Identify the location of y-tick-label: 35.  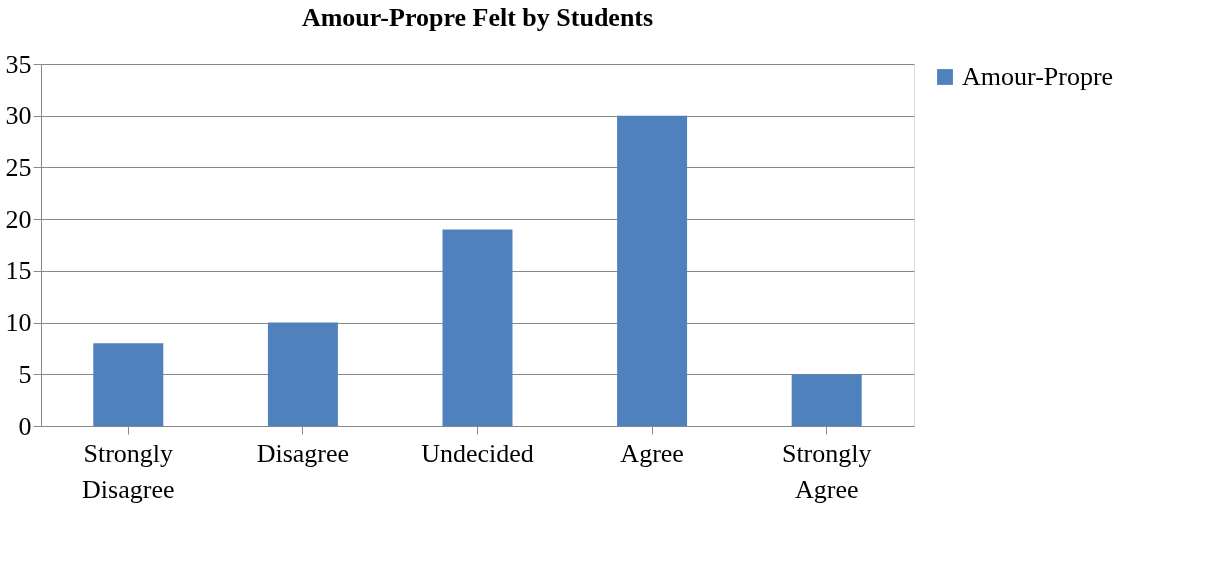
(18, 64).